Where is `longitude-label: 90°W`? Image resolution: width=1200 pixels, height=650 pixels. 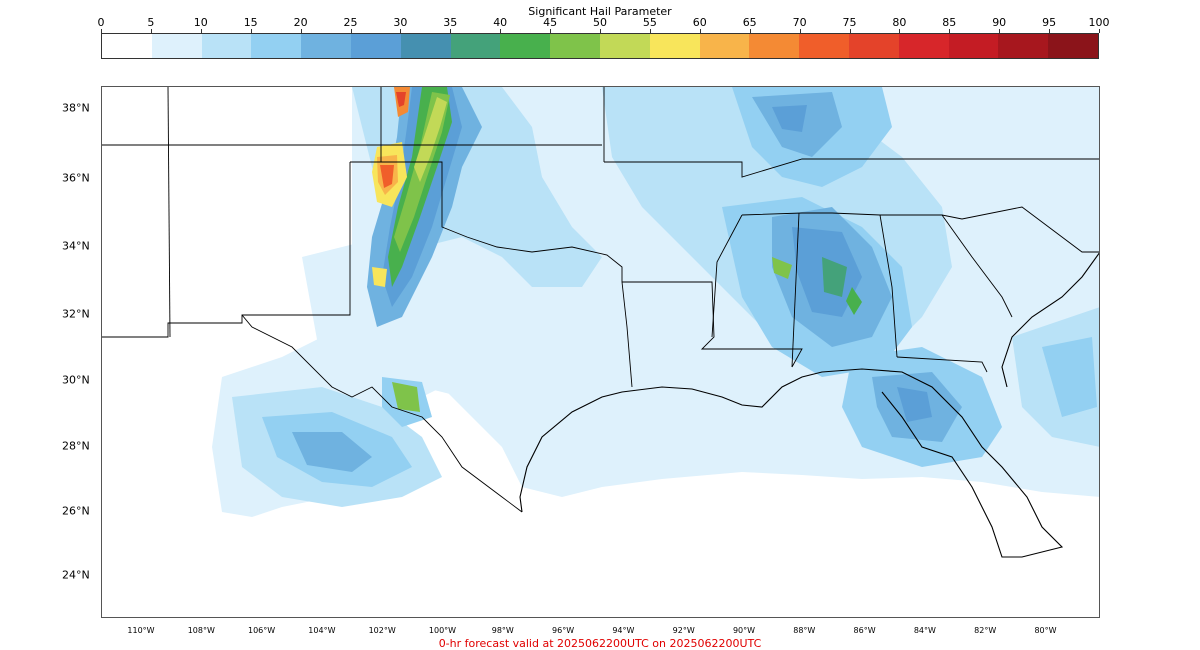
longitude-label: 90°W is located at coordinates (744, 630).